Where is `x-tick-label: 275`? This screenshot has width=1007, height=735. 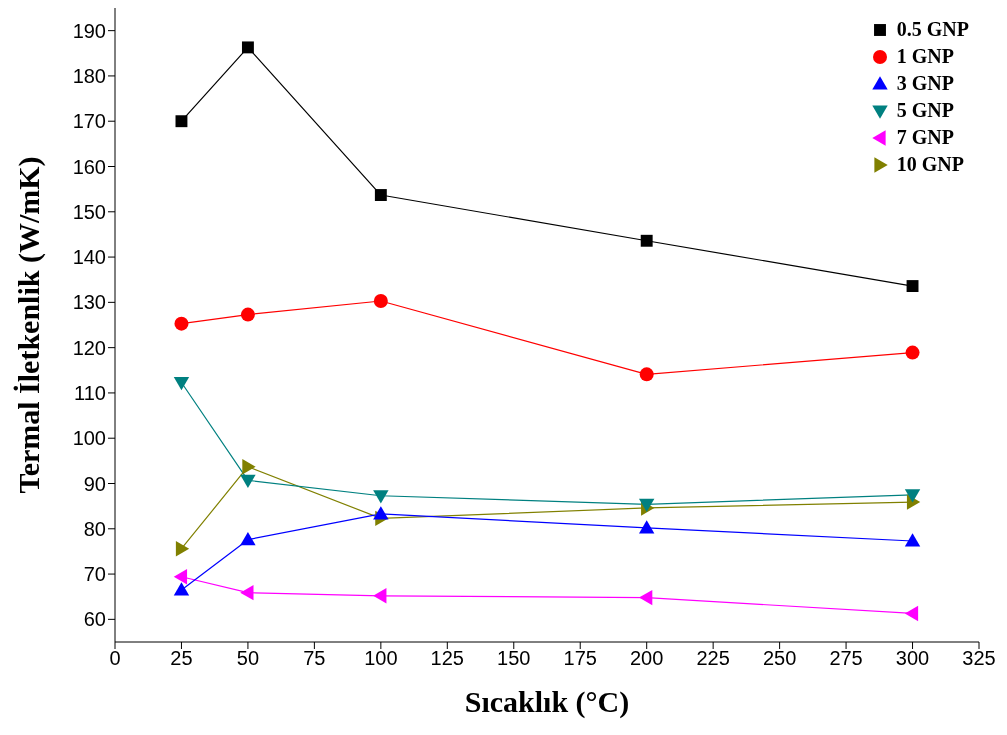
x-tick-label: 275 is located at coordinates (846, 658).